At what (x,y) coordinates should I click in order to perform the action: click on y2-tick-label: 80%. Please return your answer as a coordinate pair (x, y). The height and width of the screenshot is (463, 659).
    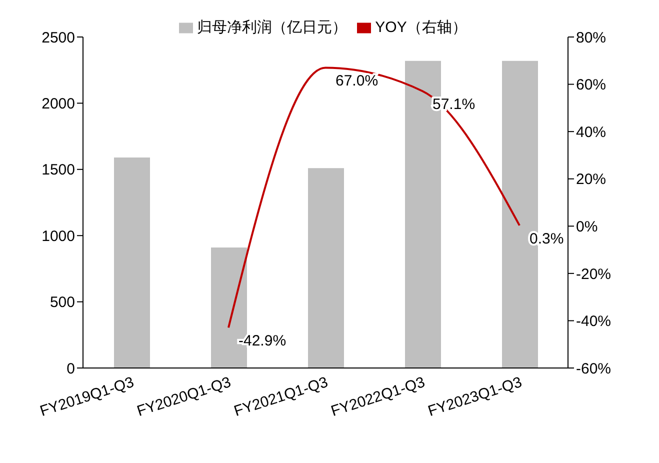
    Looking at the image, I should click on (591, 37).